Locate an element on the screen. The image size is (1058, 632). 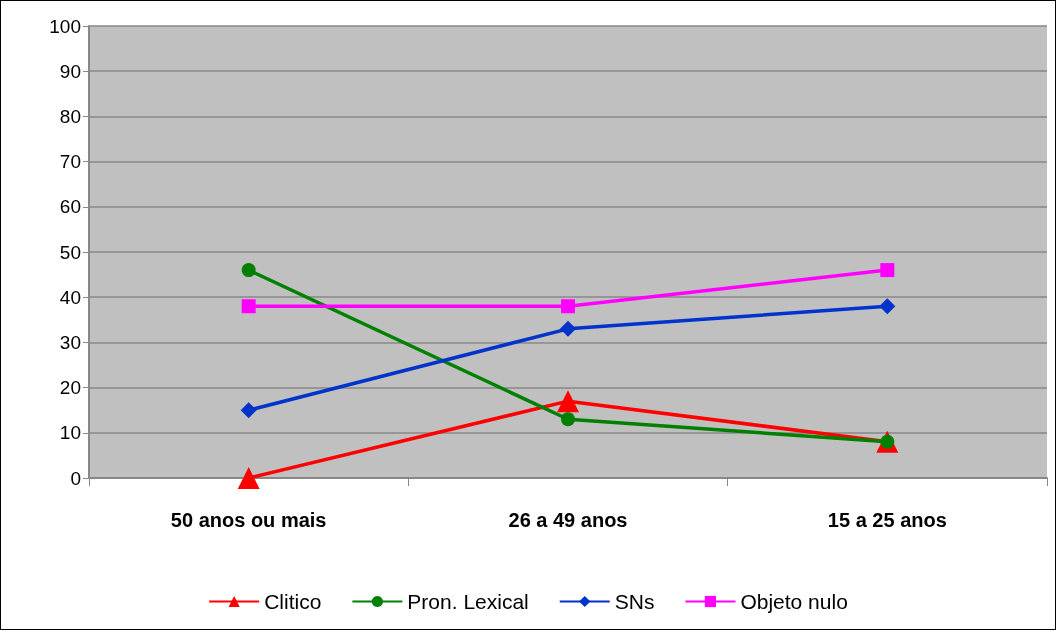
x-tick-label: 50 anos ou mais is located at coordinates (248, 520).